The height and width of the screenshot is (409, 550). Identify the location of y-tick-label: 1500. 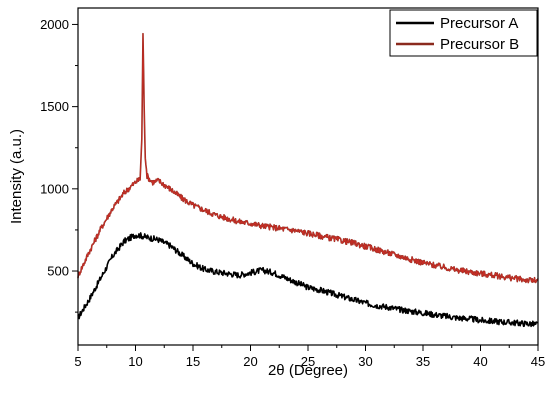
(54, 106).